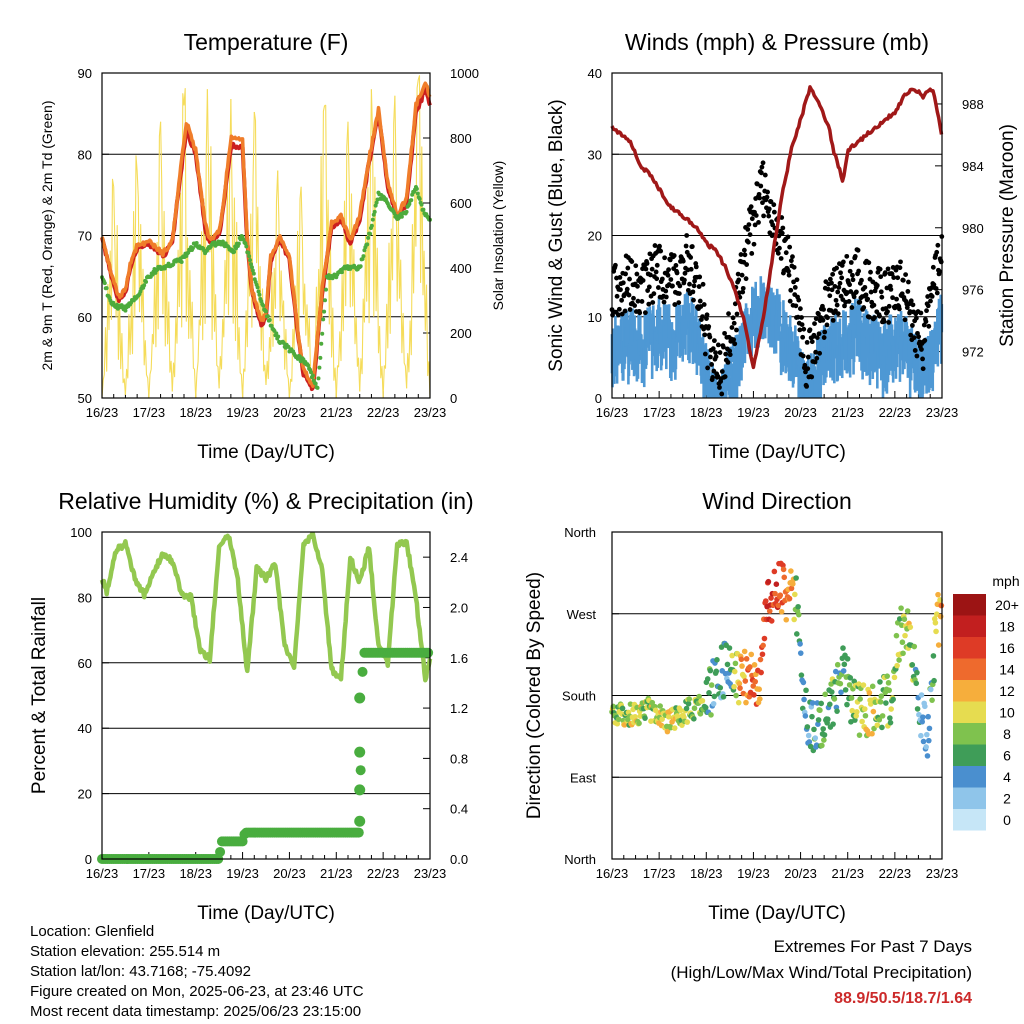 Image resolution: width=1024 pixels, height=1024 pixels. What do you see at coordinates (242, 412) in the screenshot?
I see `x-tick-label: 19/23` at bounding box center [242, 412].